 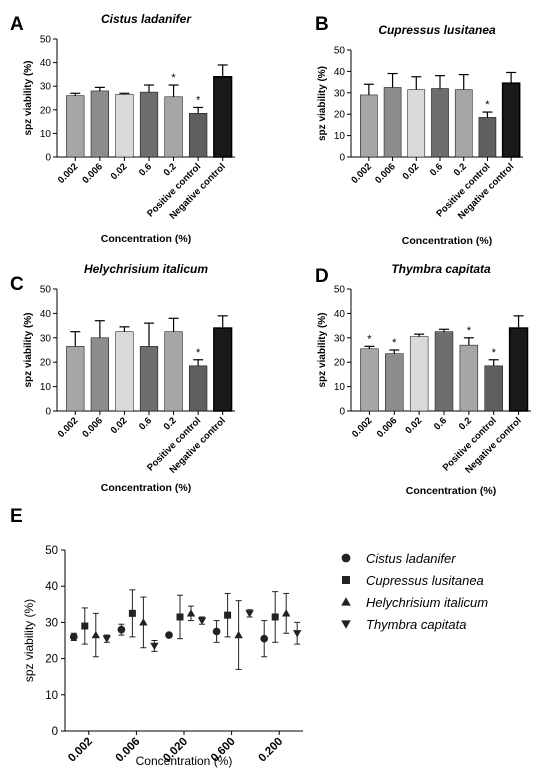 I want to click on panel-letter: B, so click(x=322, y=24).